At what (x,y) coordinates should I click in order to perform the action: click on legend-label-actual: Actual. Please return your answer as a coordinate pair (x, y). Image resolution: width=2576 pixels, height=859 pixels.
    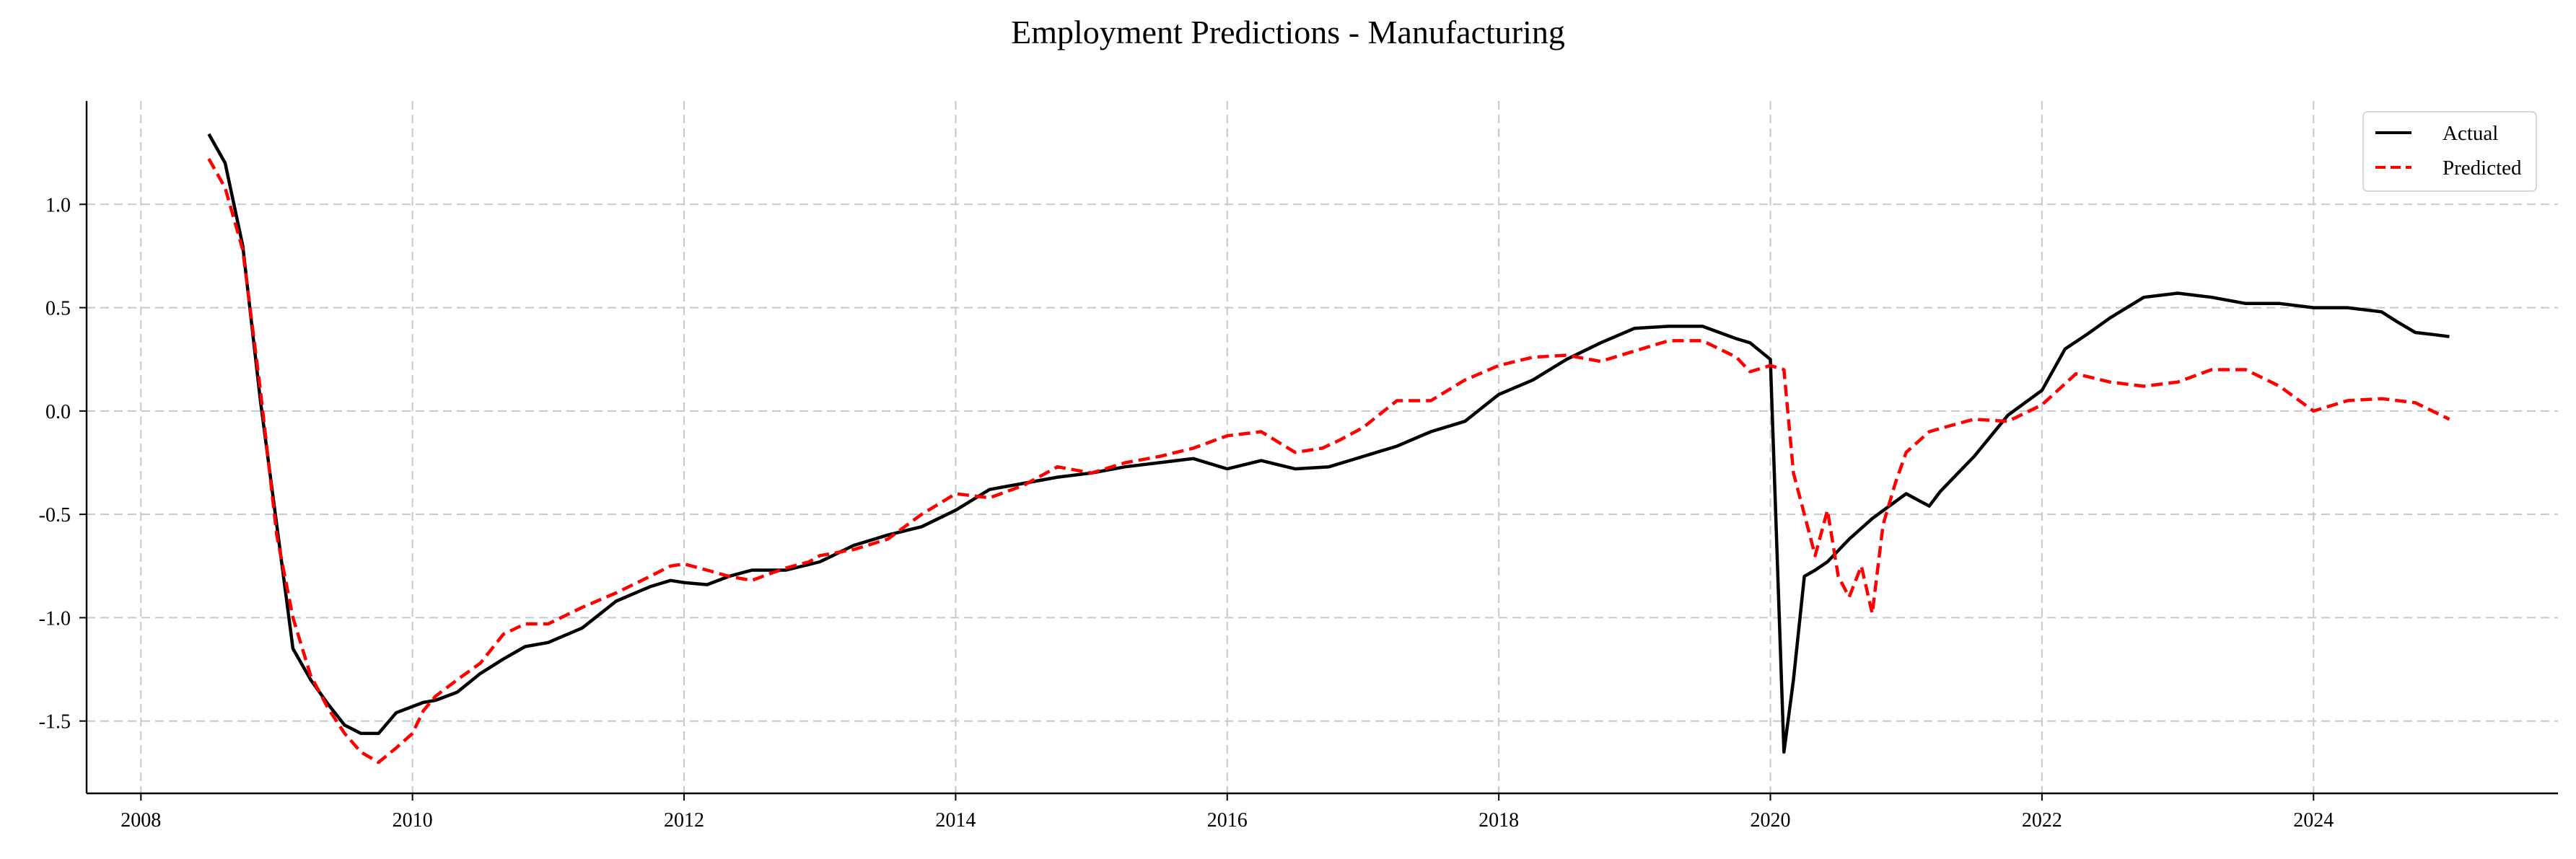
    Looking at the image, I should click on (2470, 133).